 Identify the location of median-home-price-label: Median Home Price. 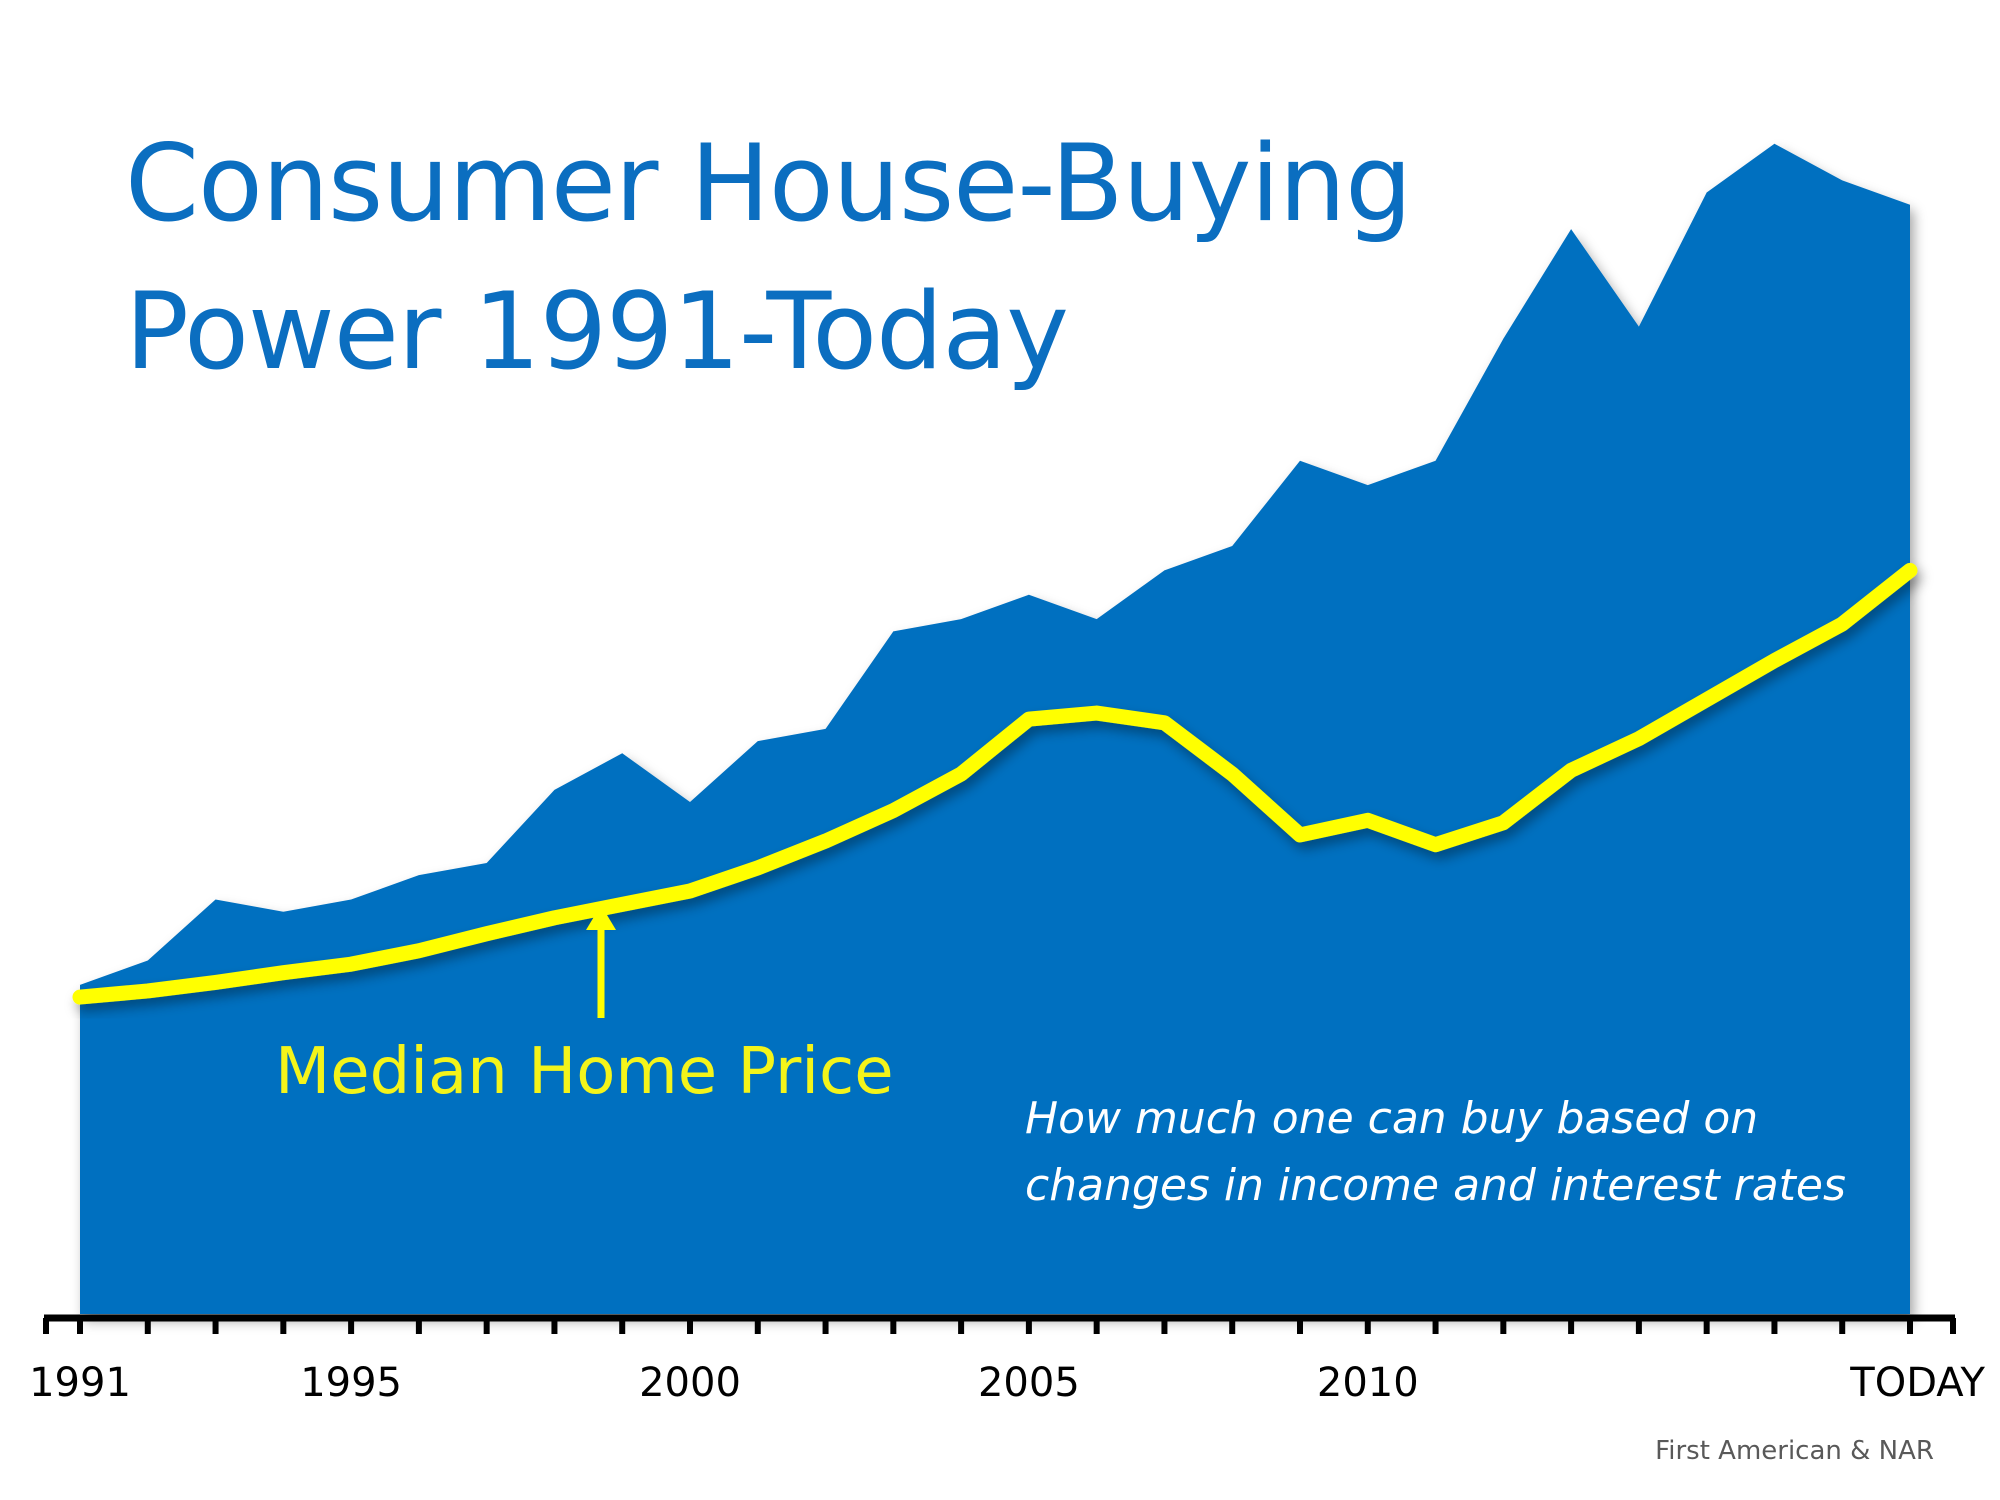
(584, 1072).